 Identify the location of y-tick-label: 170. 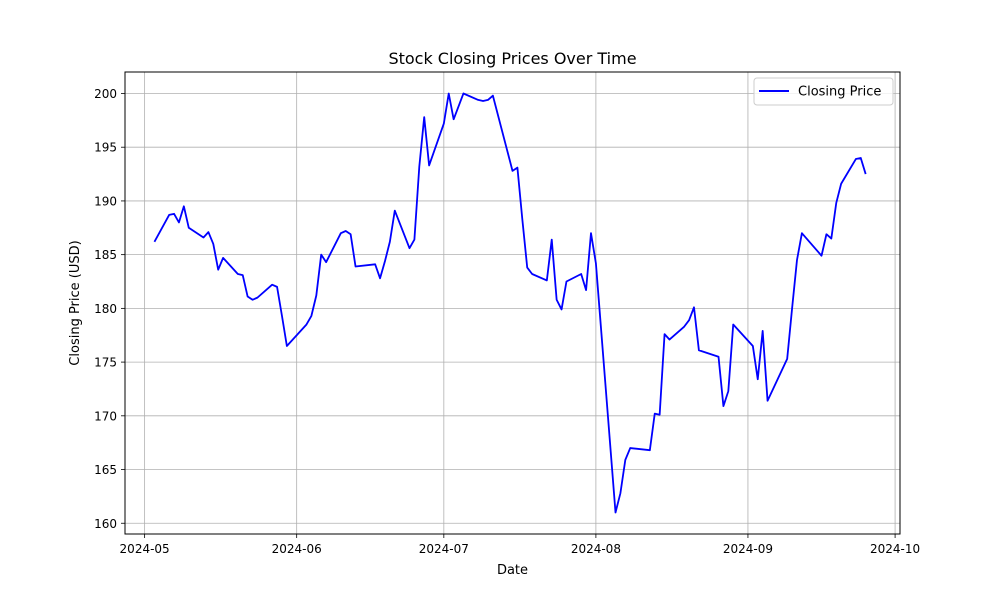
(105, 416).